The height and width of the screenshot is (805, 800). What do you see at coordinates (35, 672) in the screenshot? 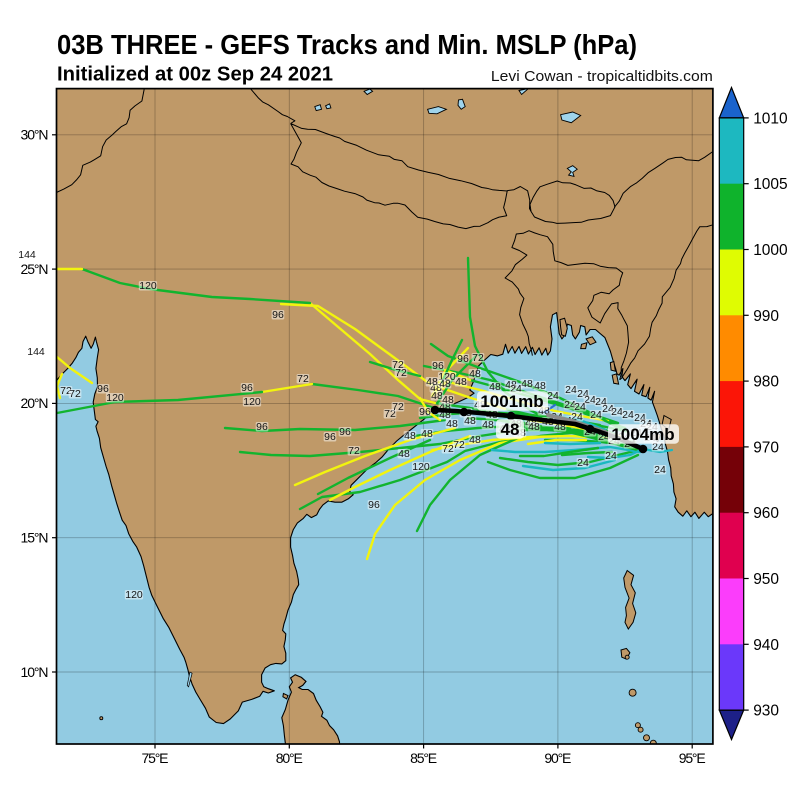
I see `svg-text: 10°N` at bounding box center [35, 672].